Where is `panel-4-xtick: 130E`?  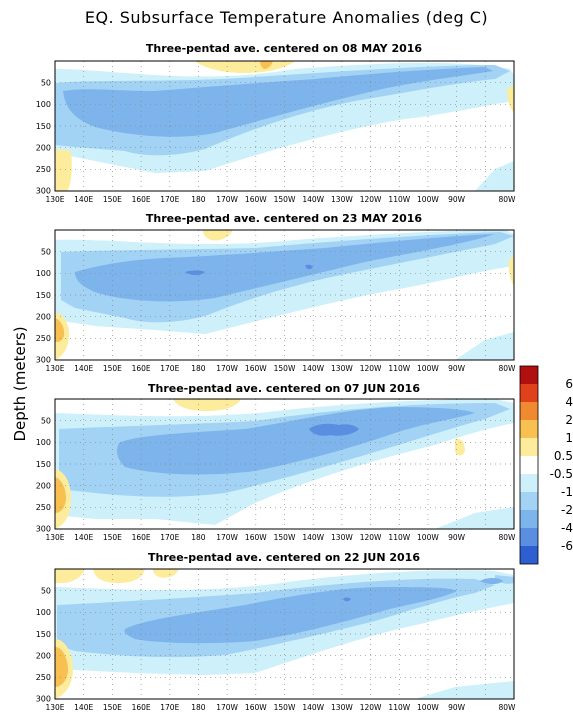
panel-4-xtick: 130E is located at coordinates (54, 707).